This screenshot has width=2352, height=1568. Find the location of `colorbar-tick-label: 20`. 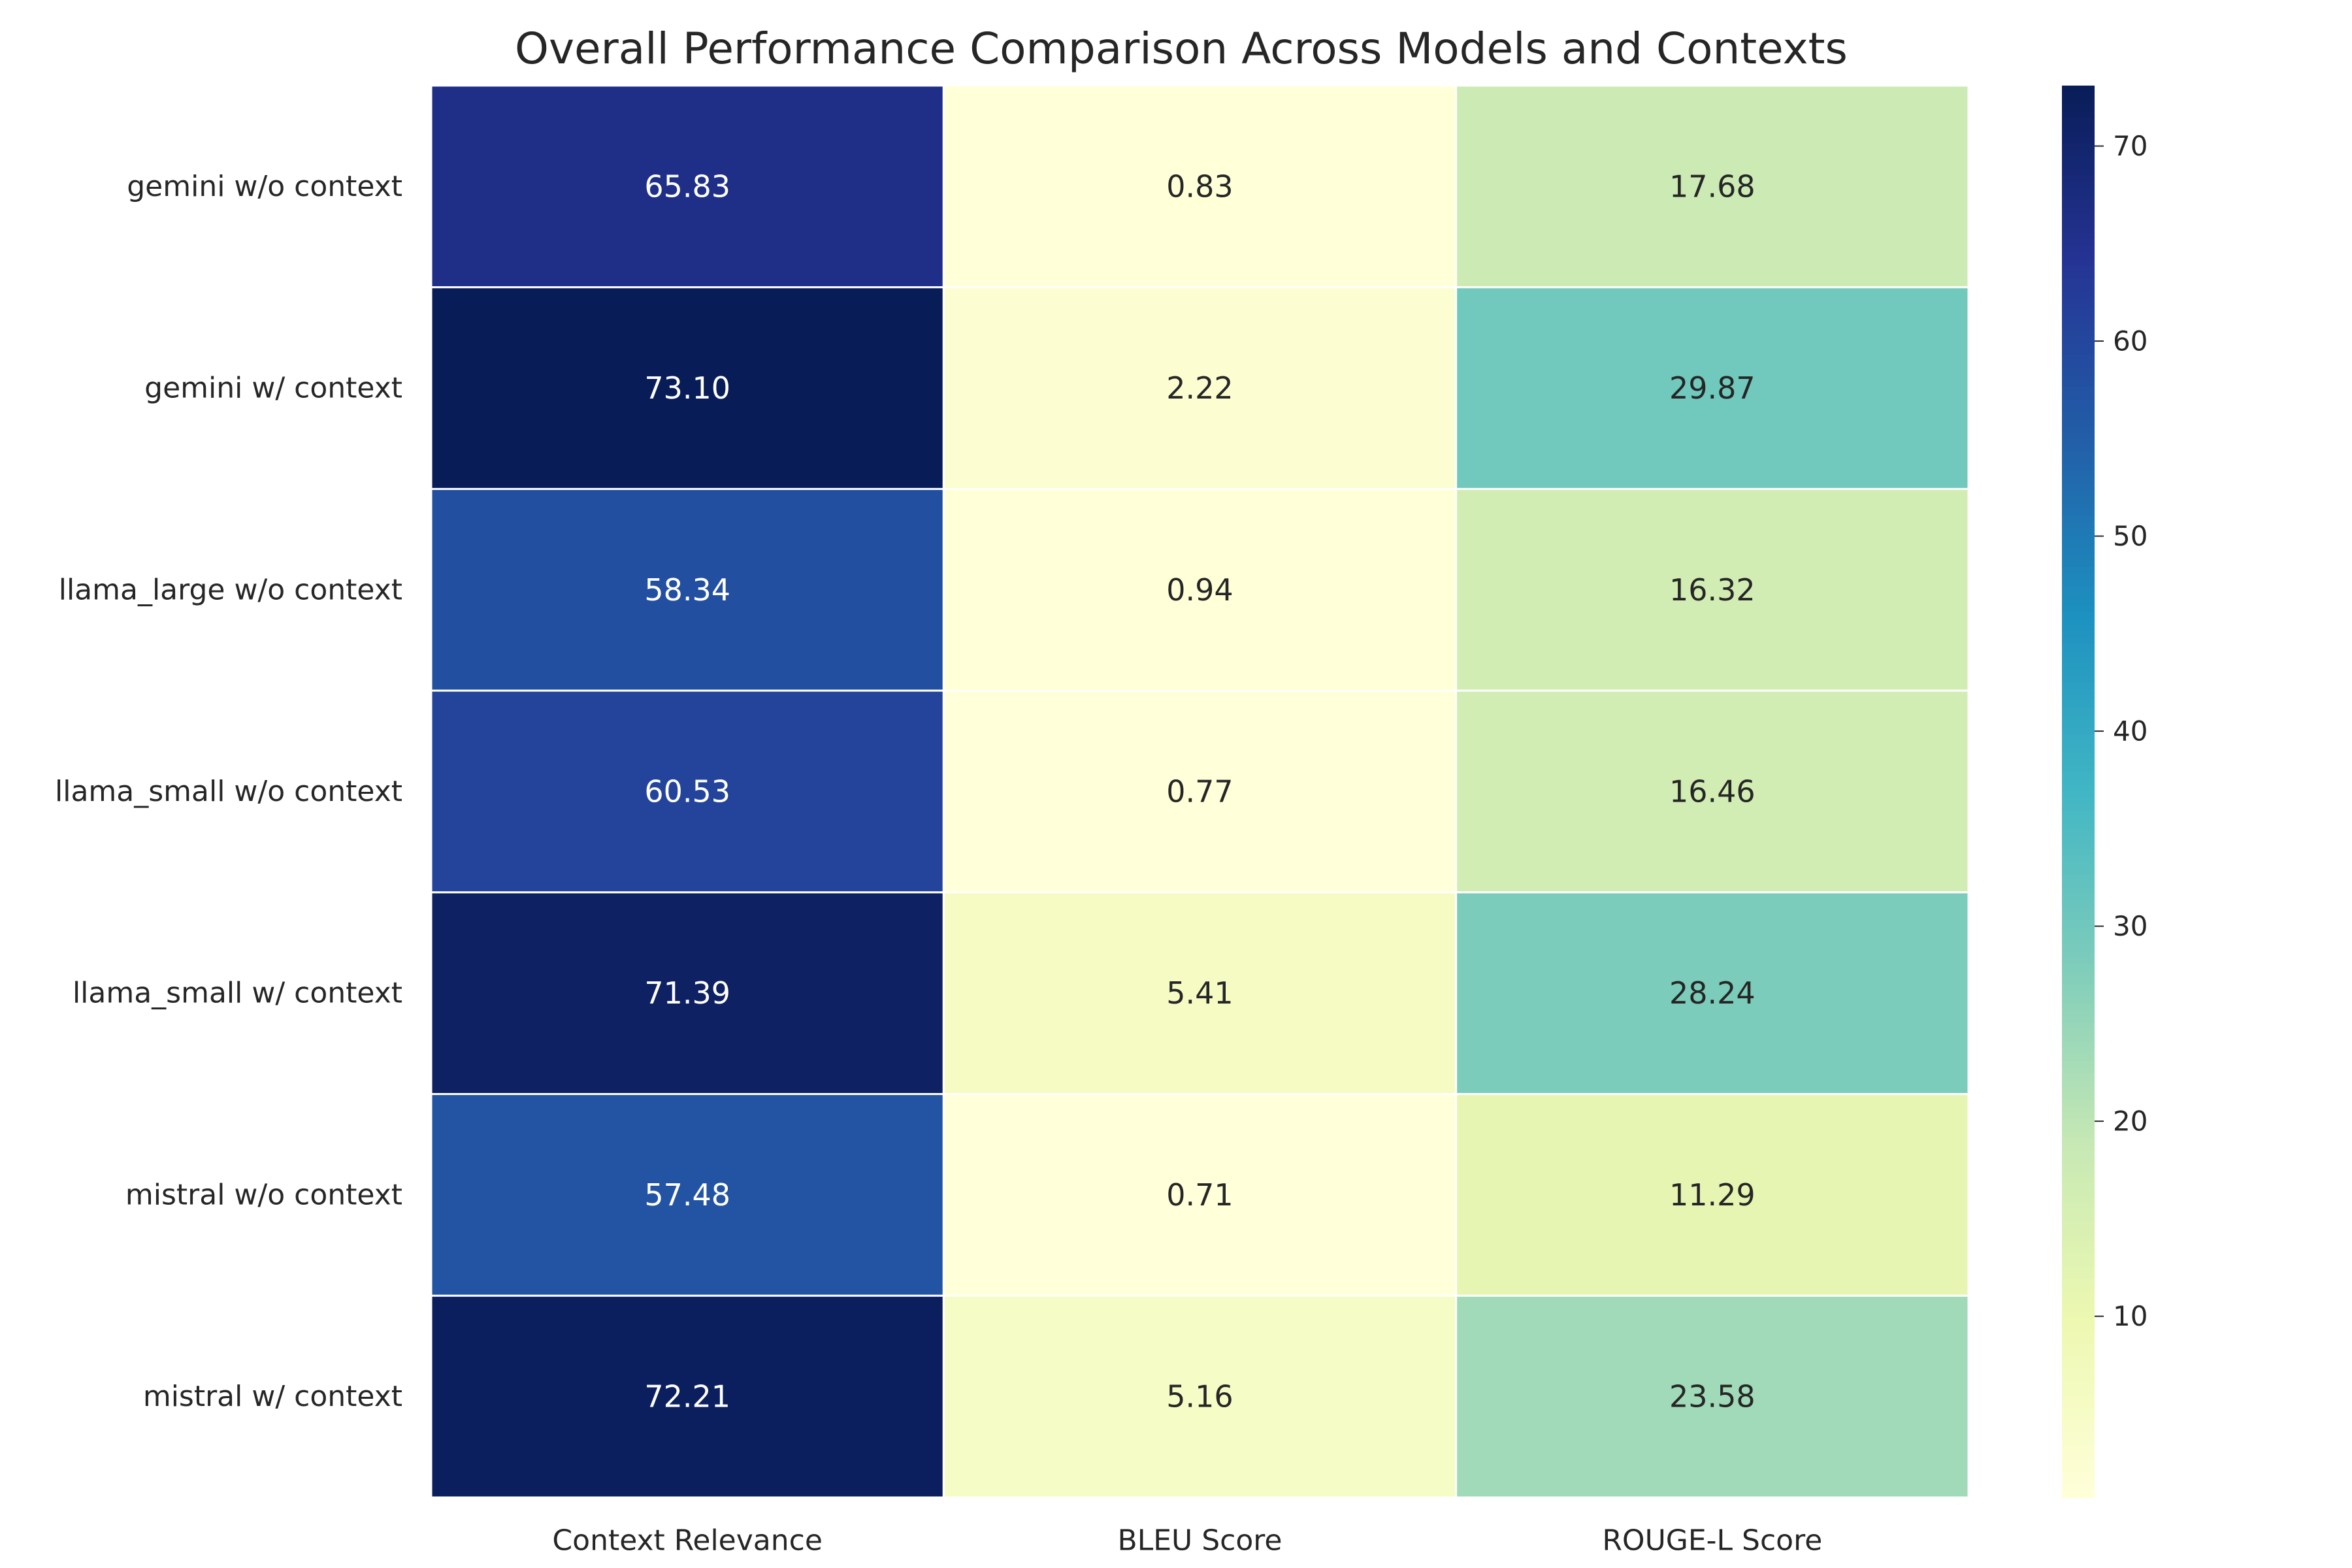

colorbar-tick-label: 20 is located at coordinates (2130, 1121).